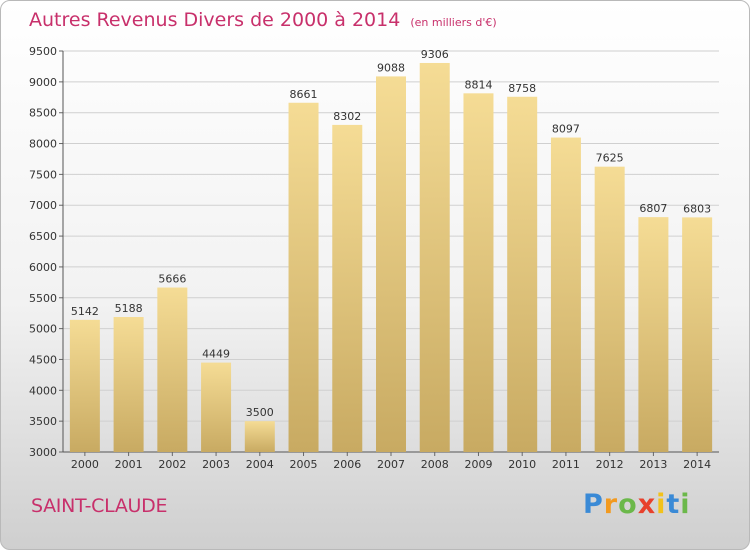 This screenshot has width=750, height=550. What do you see at coordinates (478, 272) in the screenshot?
I see `bar-2009` at bounding box center [478, 272].